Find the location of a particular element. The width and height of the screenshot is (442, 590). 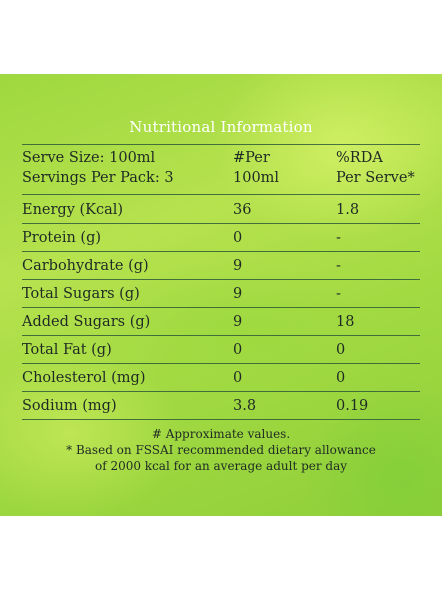

rda-value: 0.19 is located at coordinates (352, 406).